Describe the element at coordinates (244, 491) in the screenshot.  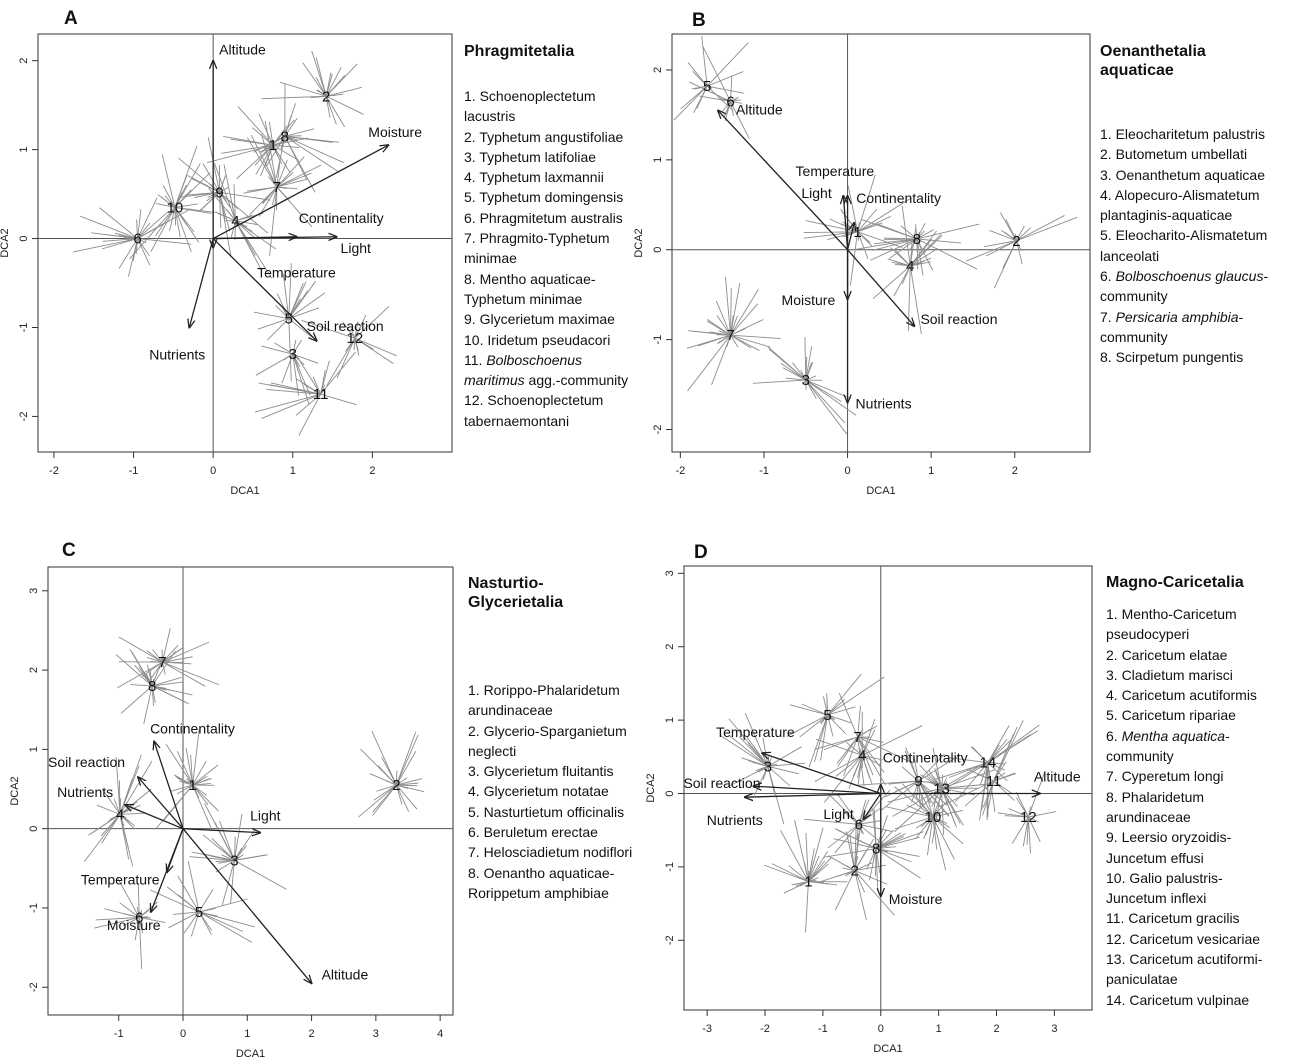
I see `x-axis-title: DCA1` at that location.